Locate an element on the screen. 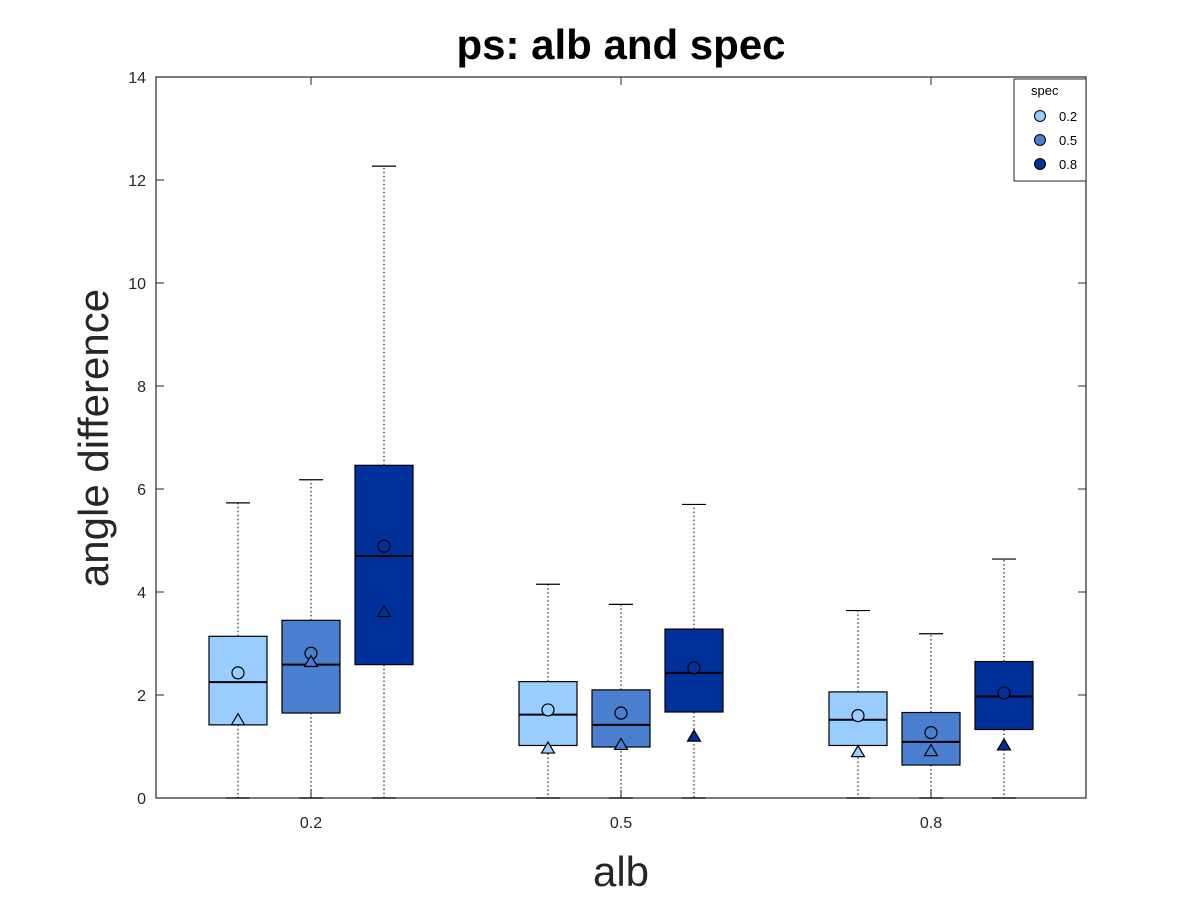  x-tick-label: 0.2 is located at coordinates (311, 823).